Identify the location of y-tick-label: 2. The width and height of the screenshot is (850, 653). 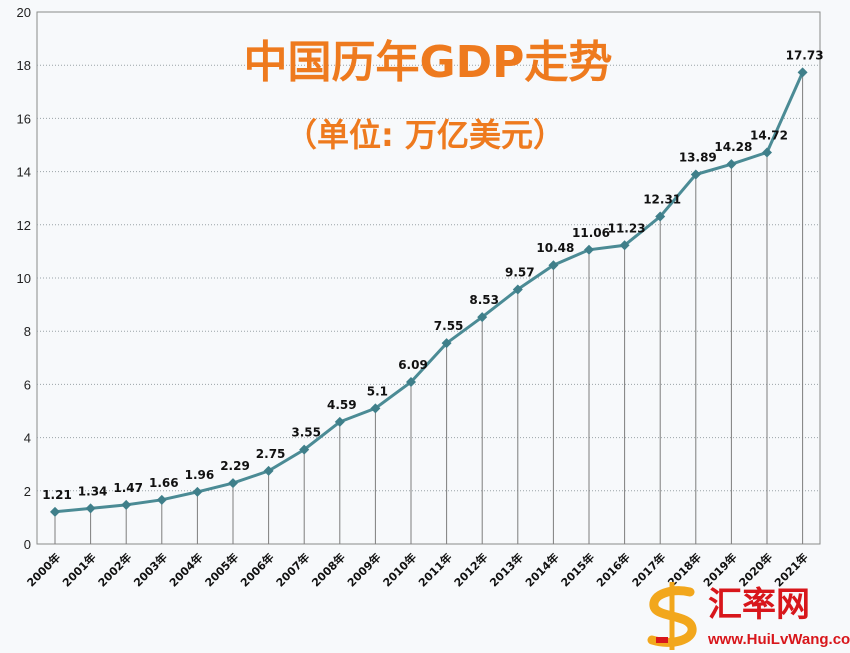
(27, 491).